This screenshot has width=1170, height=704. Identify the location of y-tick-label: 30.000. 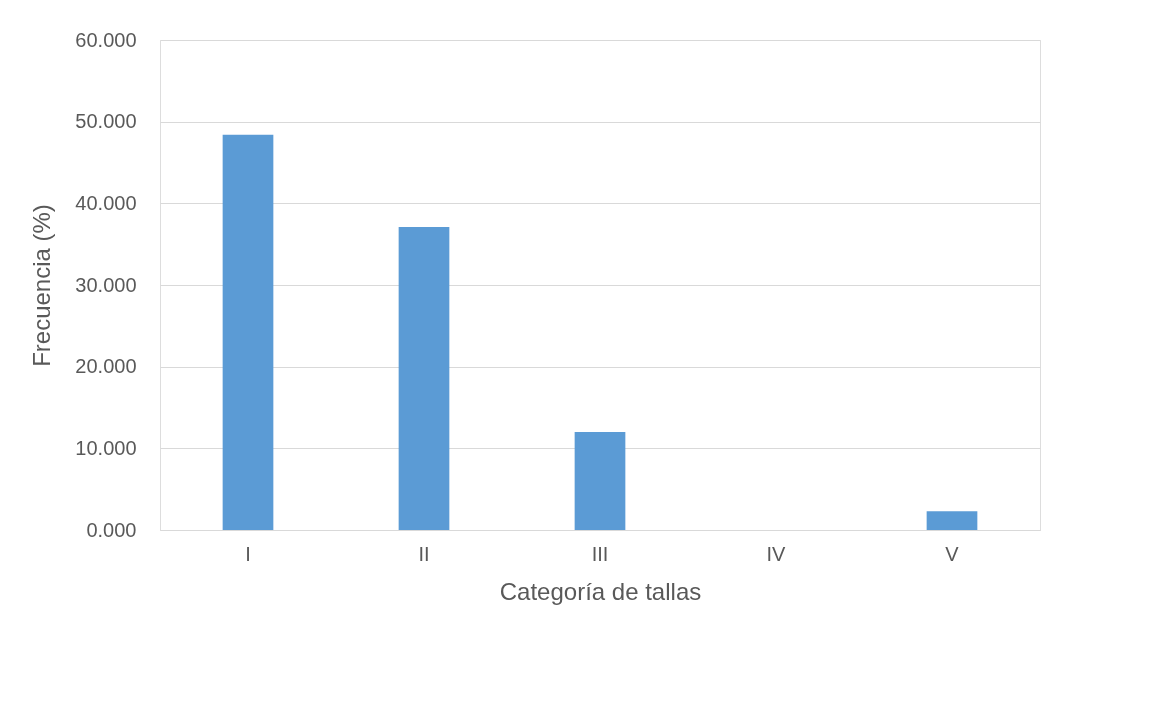
(106, 284).